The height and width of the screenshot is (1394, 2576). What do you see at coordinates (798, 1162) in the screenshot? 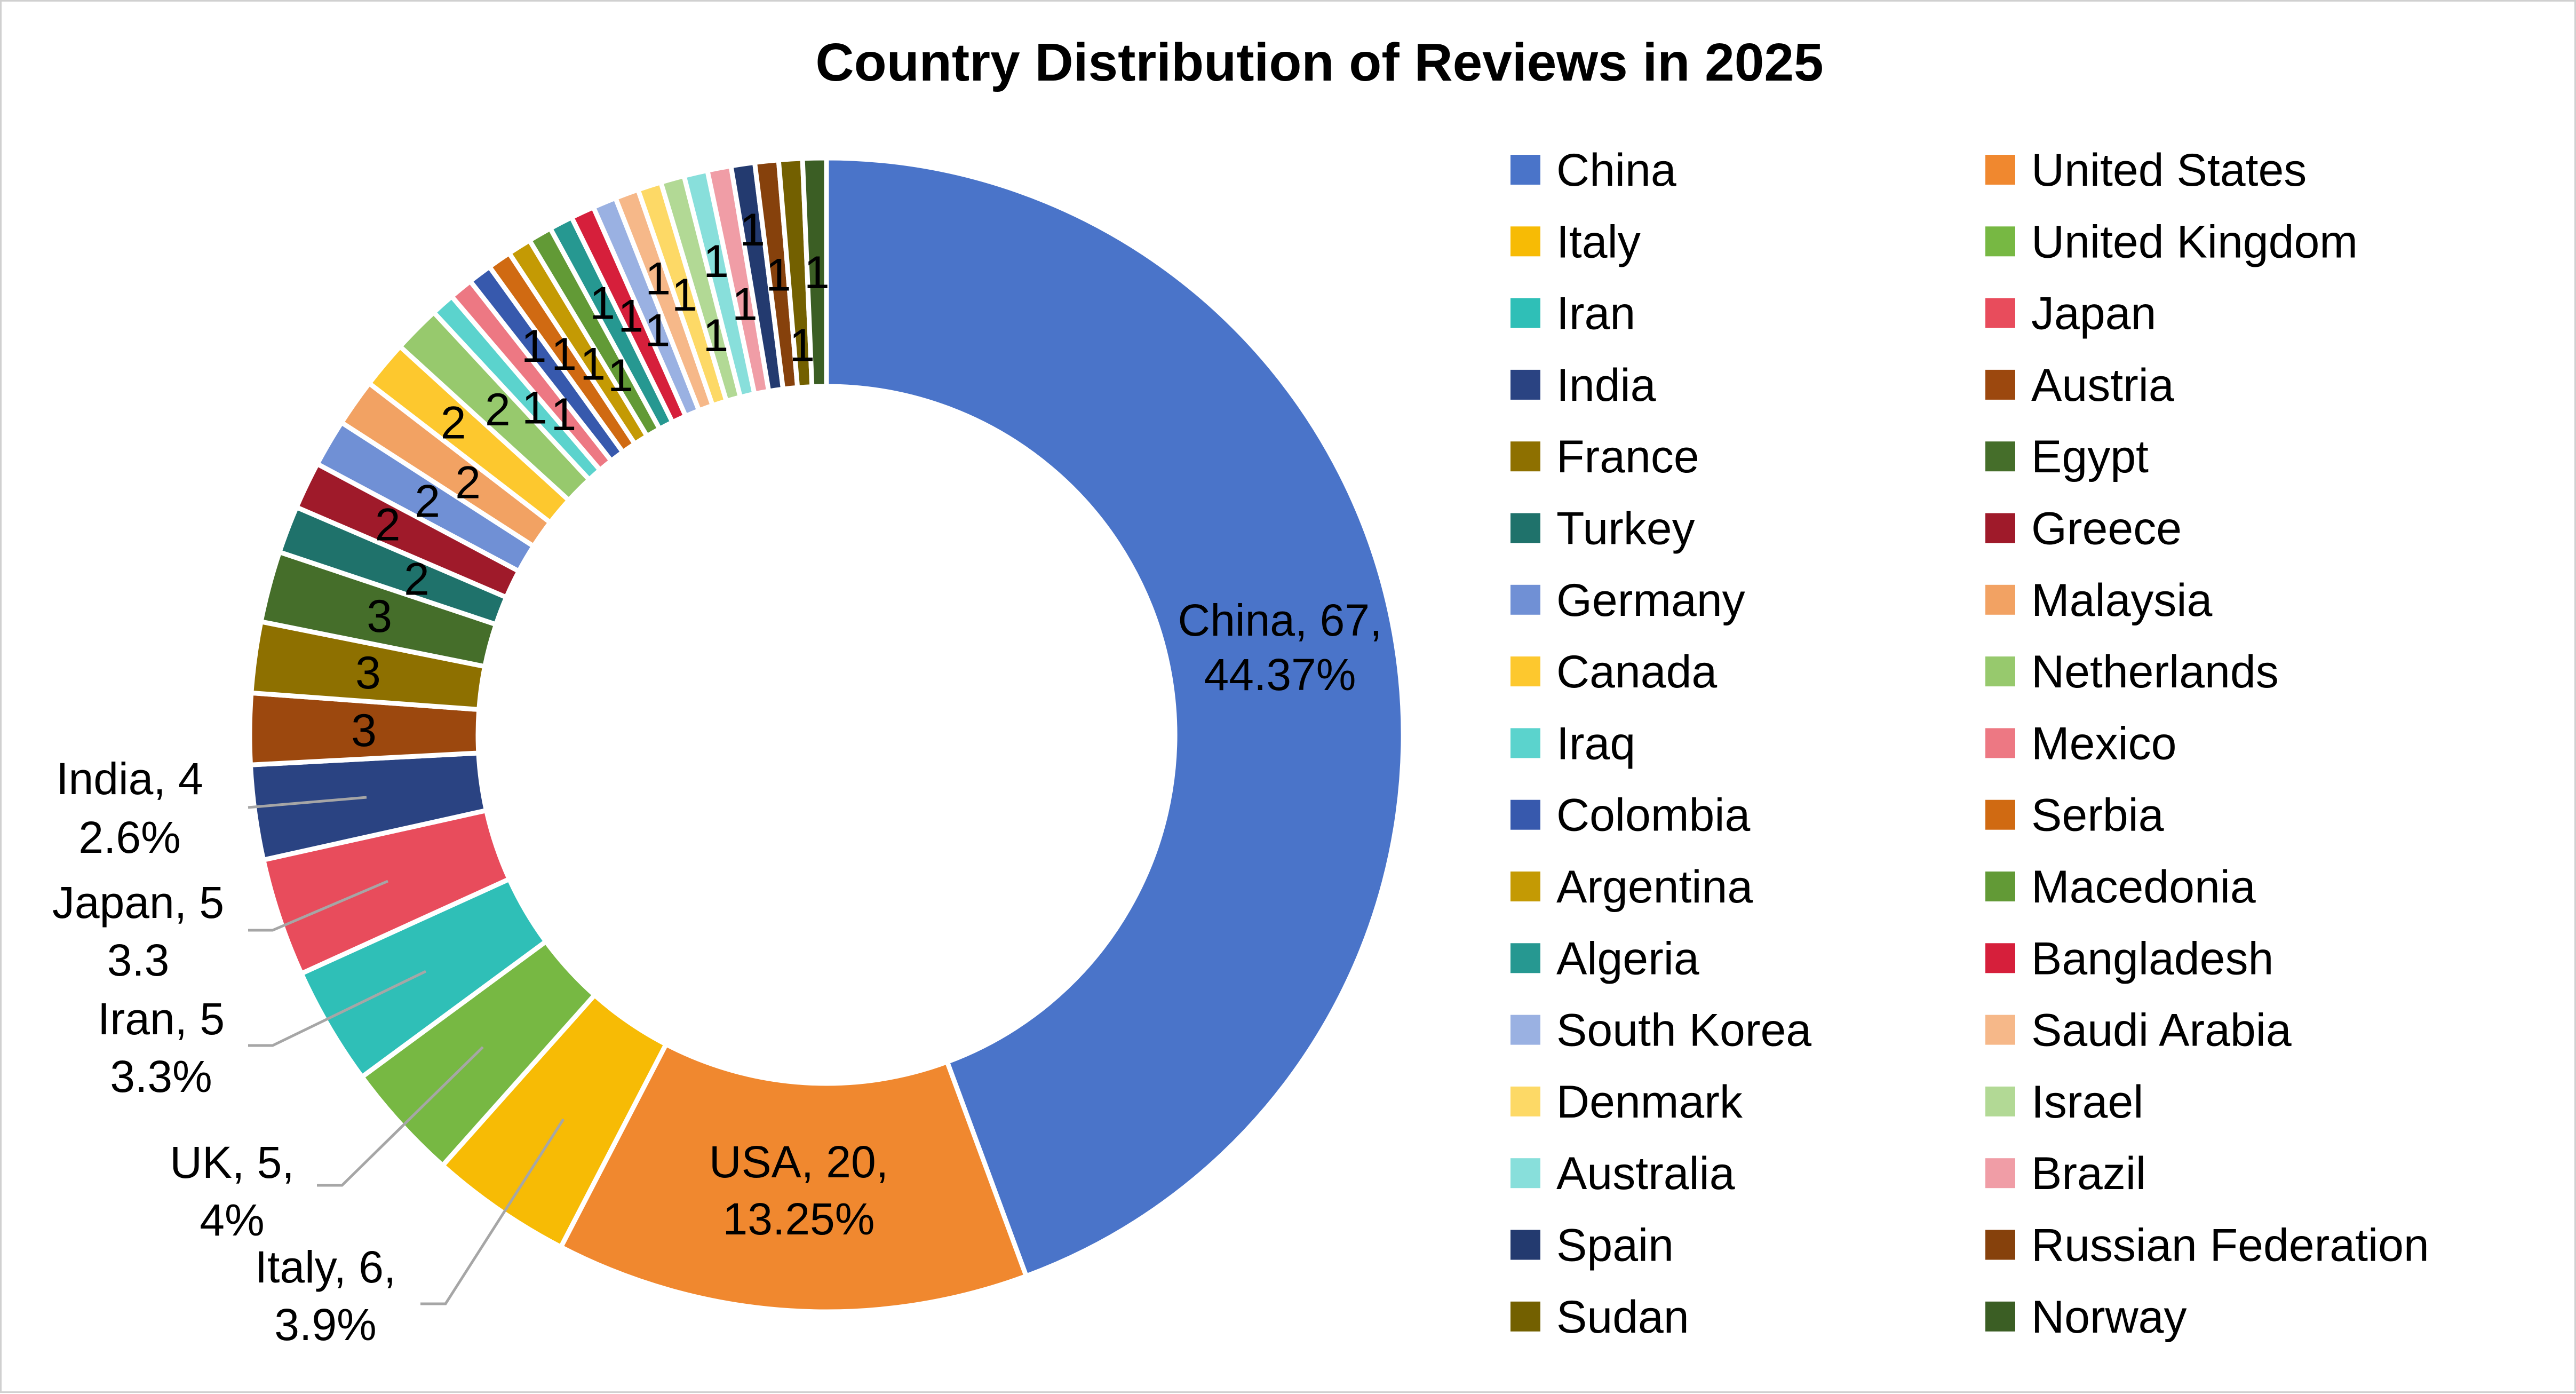
I see `data-label: USA, 20,` at bounding box center [798, 1162].